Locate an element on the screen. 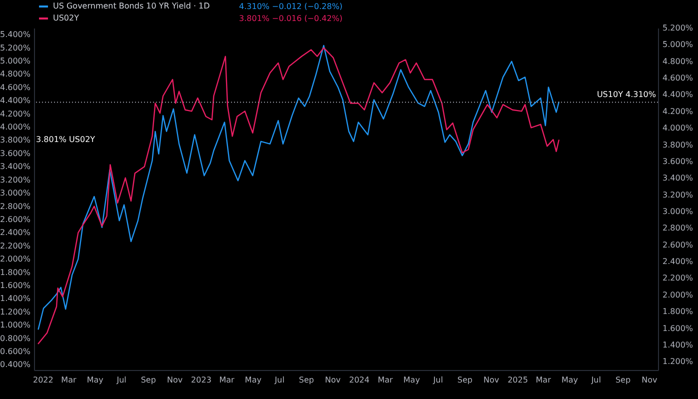  x-tick-label: 2025 is located at coordinates (518, 380).